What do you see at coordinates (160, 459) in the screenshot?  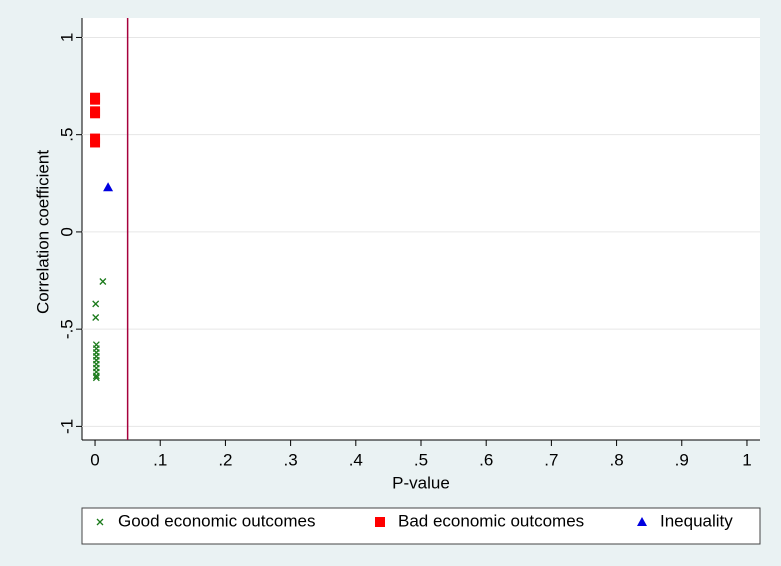 I see `x-tick-label: .1` at bounding box center [160, 459].